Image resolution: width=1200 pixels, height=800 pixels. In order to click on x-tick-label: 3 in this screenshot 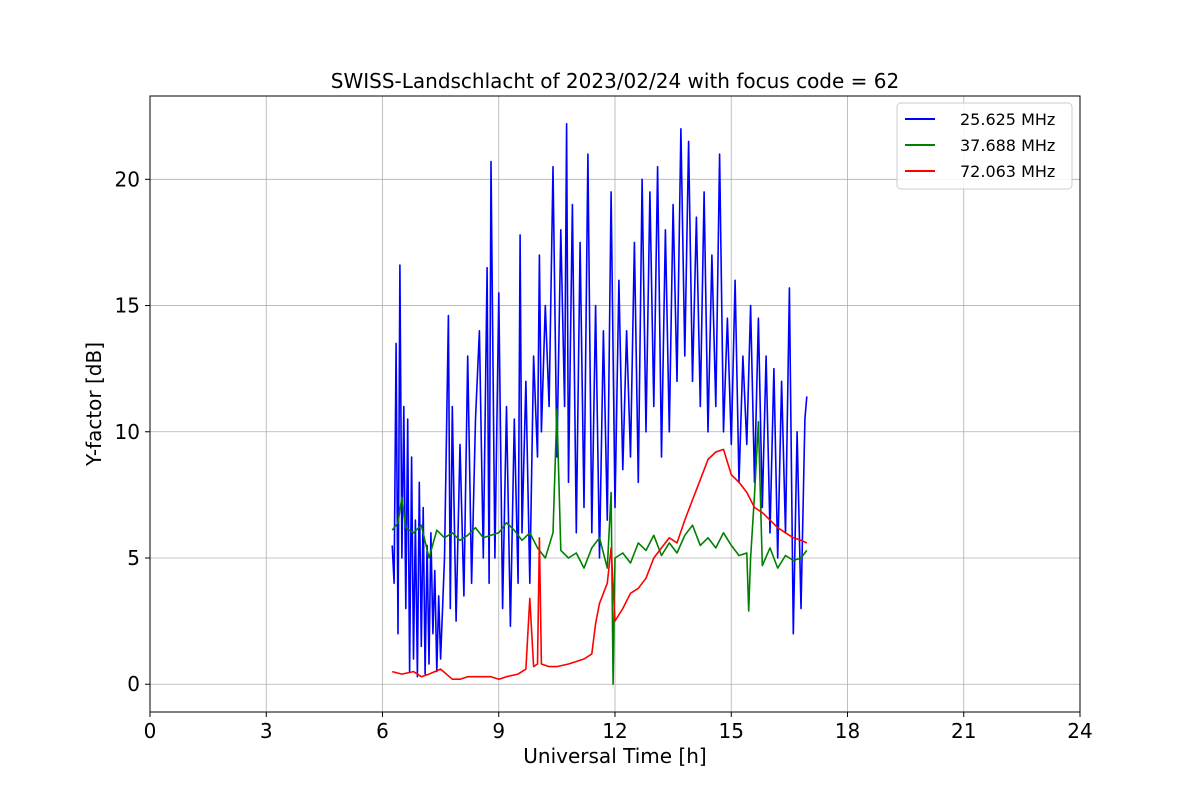, I will do `click(266, 731)`.